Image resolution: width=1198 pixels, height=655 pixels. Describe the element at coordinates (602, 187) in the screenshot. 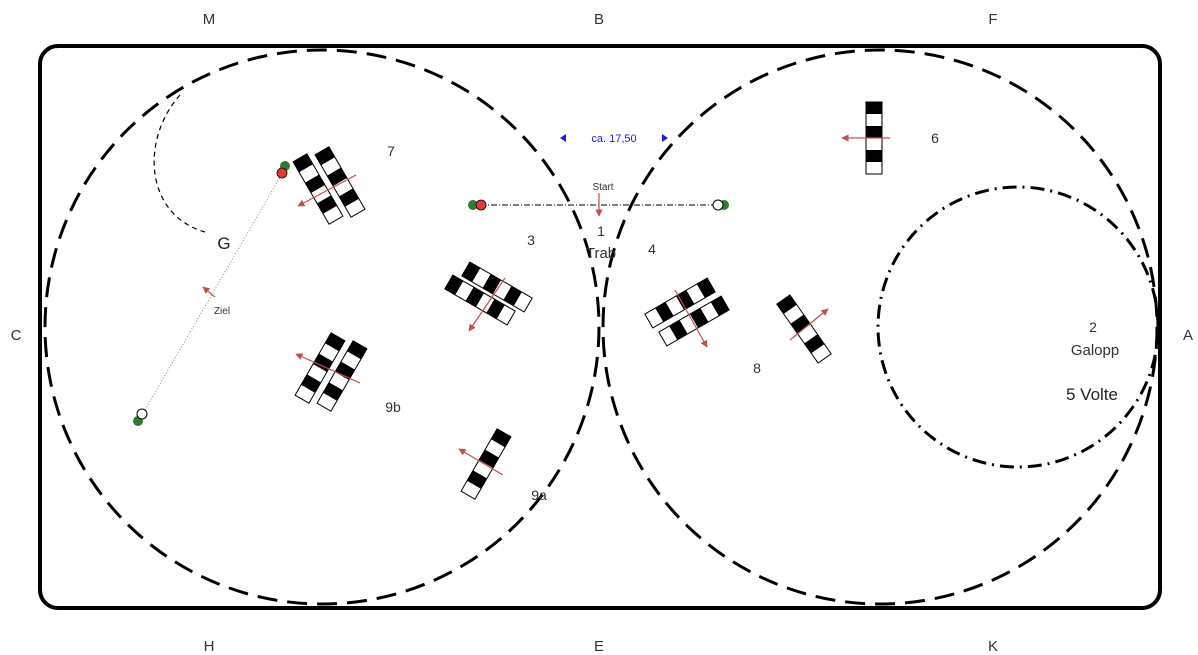

I see `label-start: Start` at that location.